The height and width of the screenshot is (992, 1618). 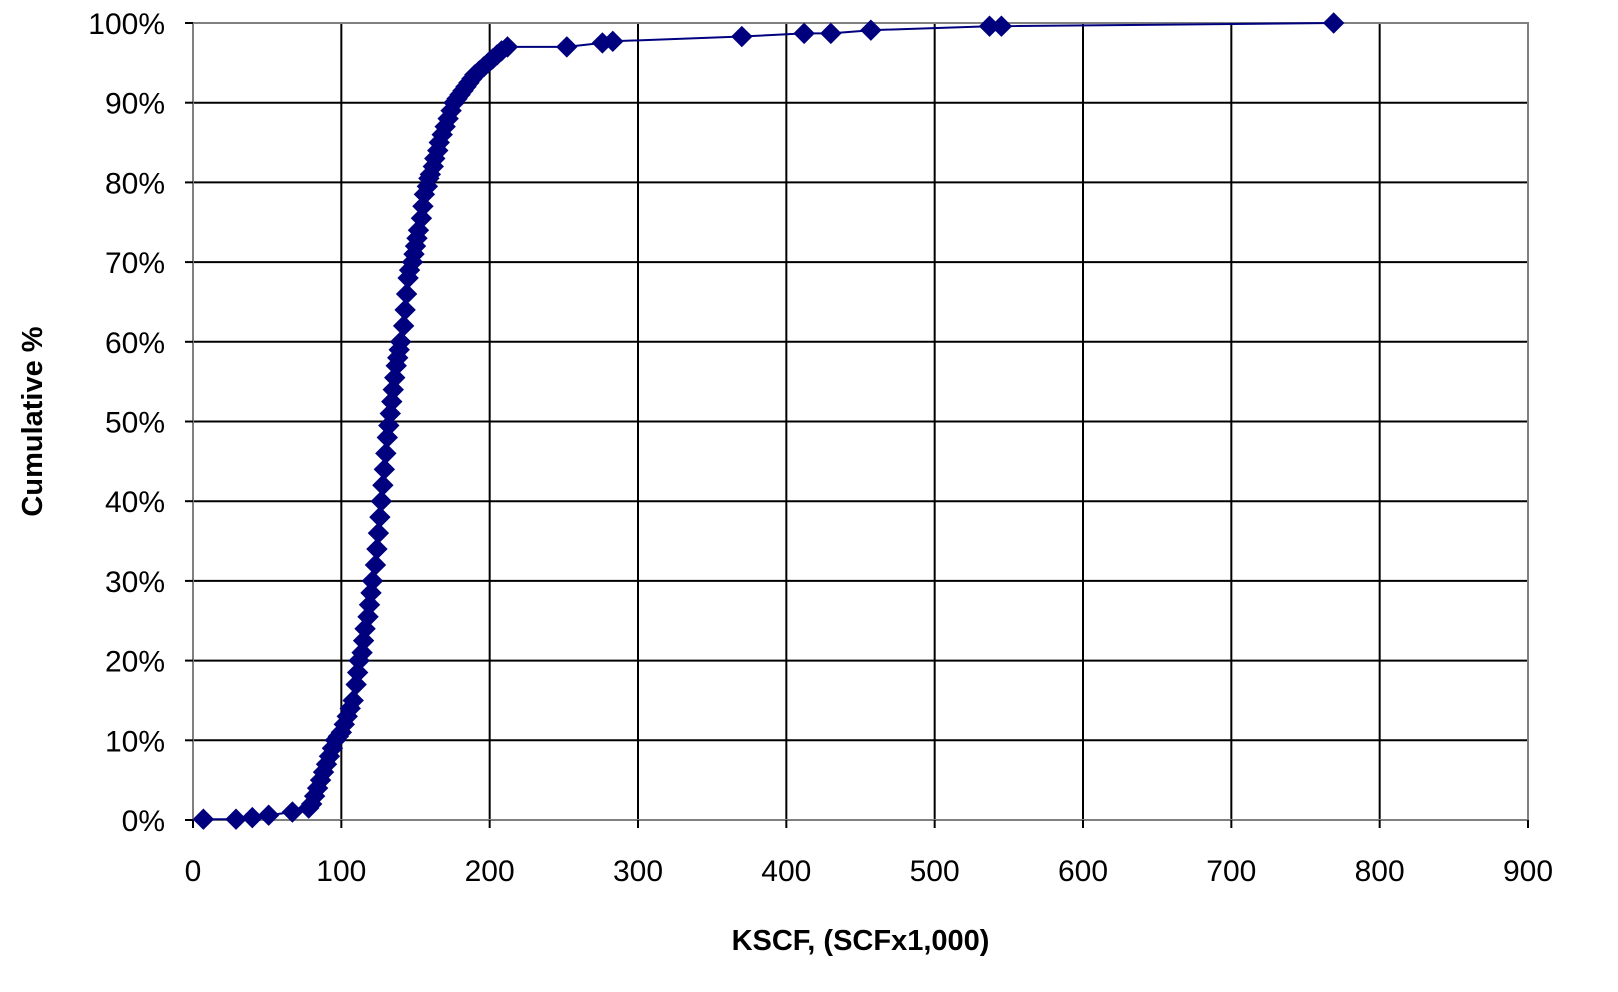 What do you see at coordinates (1380, 871) in the screenshot?
I see `x-tick-label: 800` at bounding box center [1380, 871].